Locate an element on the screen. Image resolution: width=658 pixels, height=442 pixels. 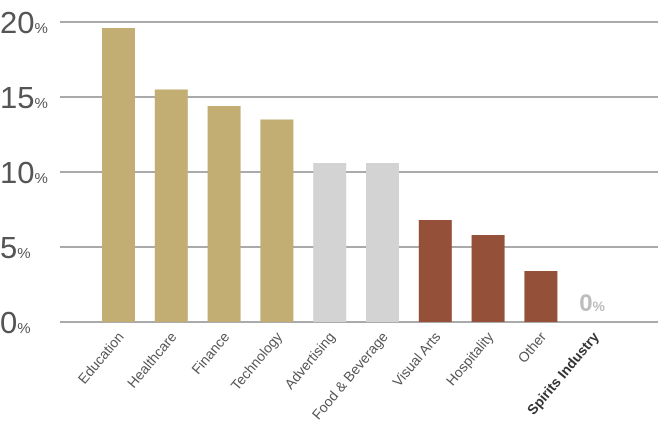
bar-food-beverage is located at coordinates (382, 242).